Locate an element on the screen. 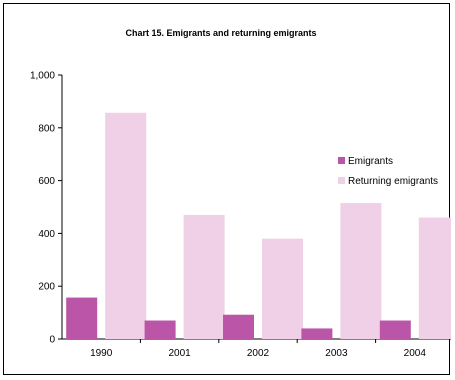  bar-returning-emigrants-1990 is located at coordinates (126, 225).